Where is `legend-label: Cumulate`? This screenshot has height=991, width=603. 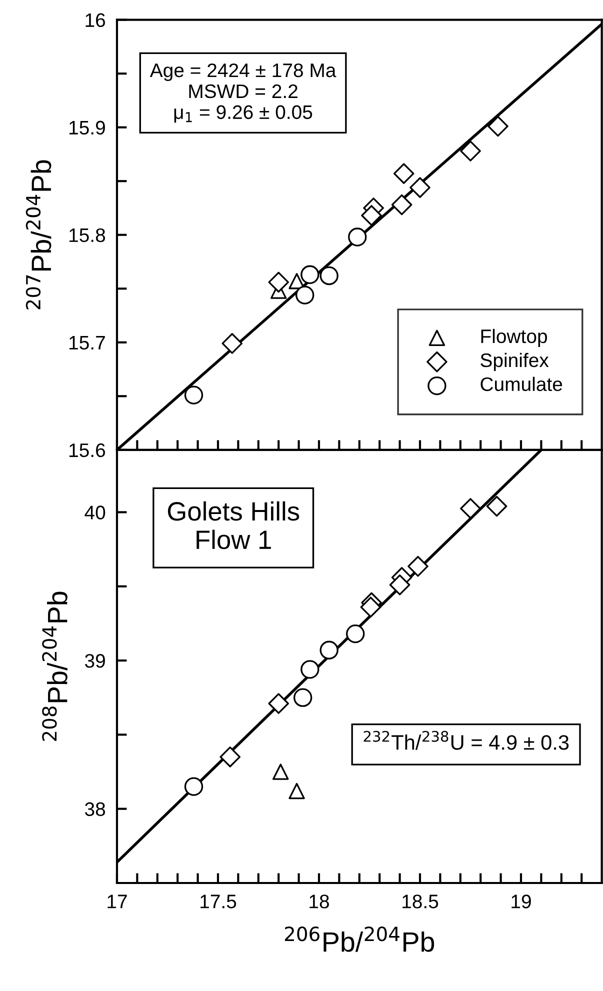
legend-label: Cumulate is located at coordinates (521, 384).